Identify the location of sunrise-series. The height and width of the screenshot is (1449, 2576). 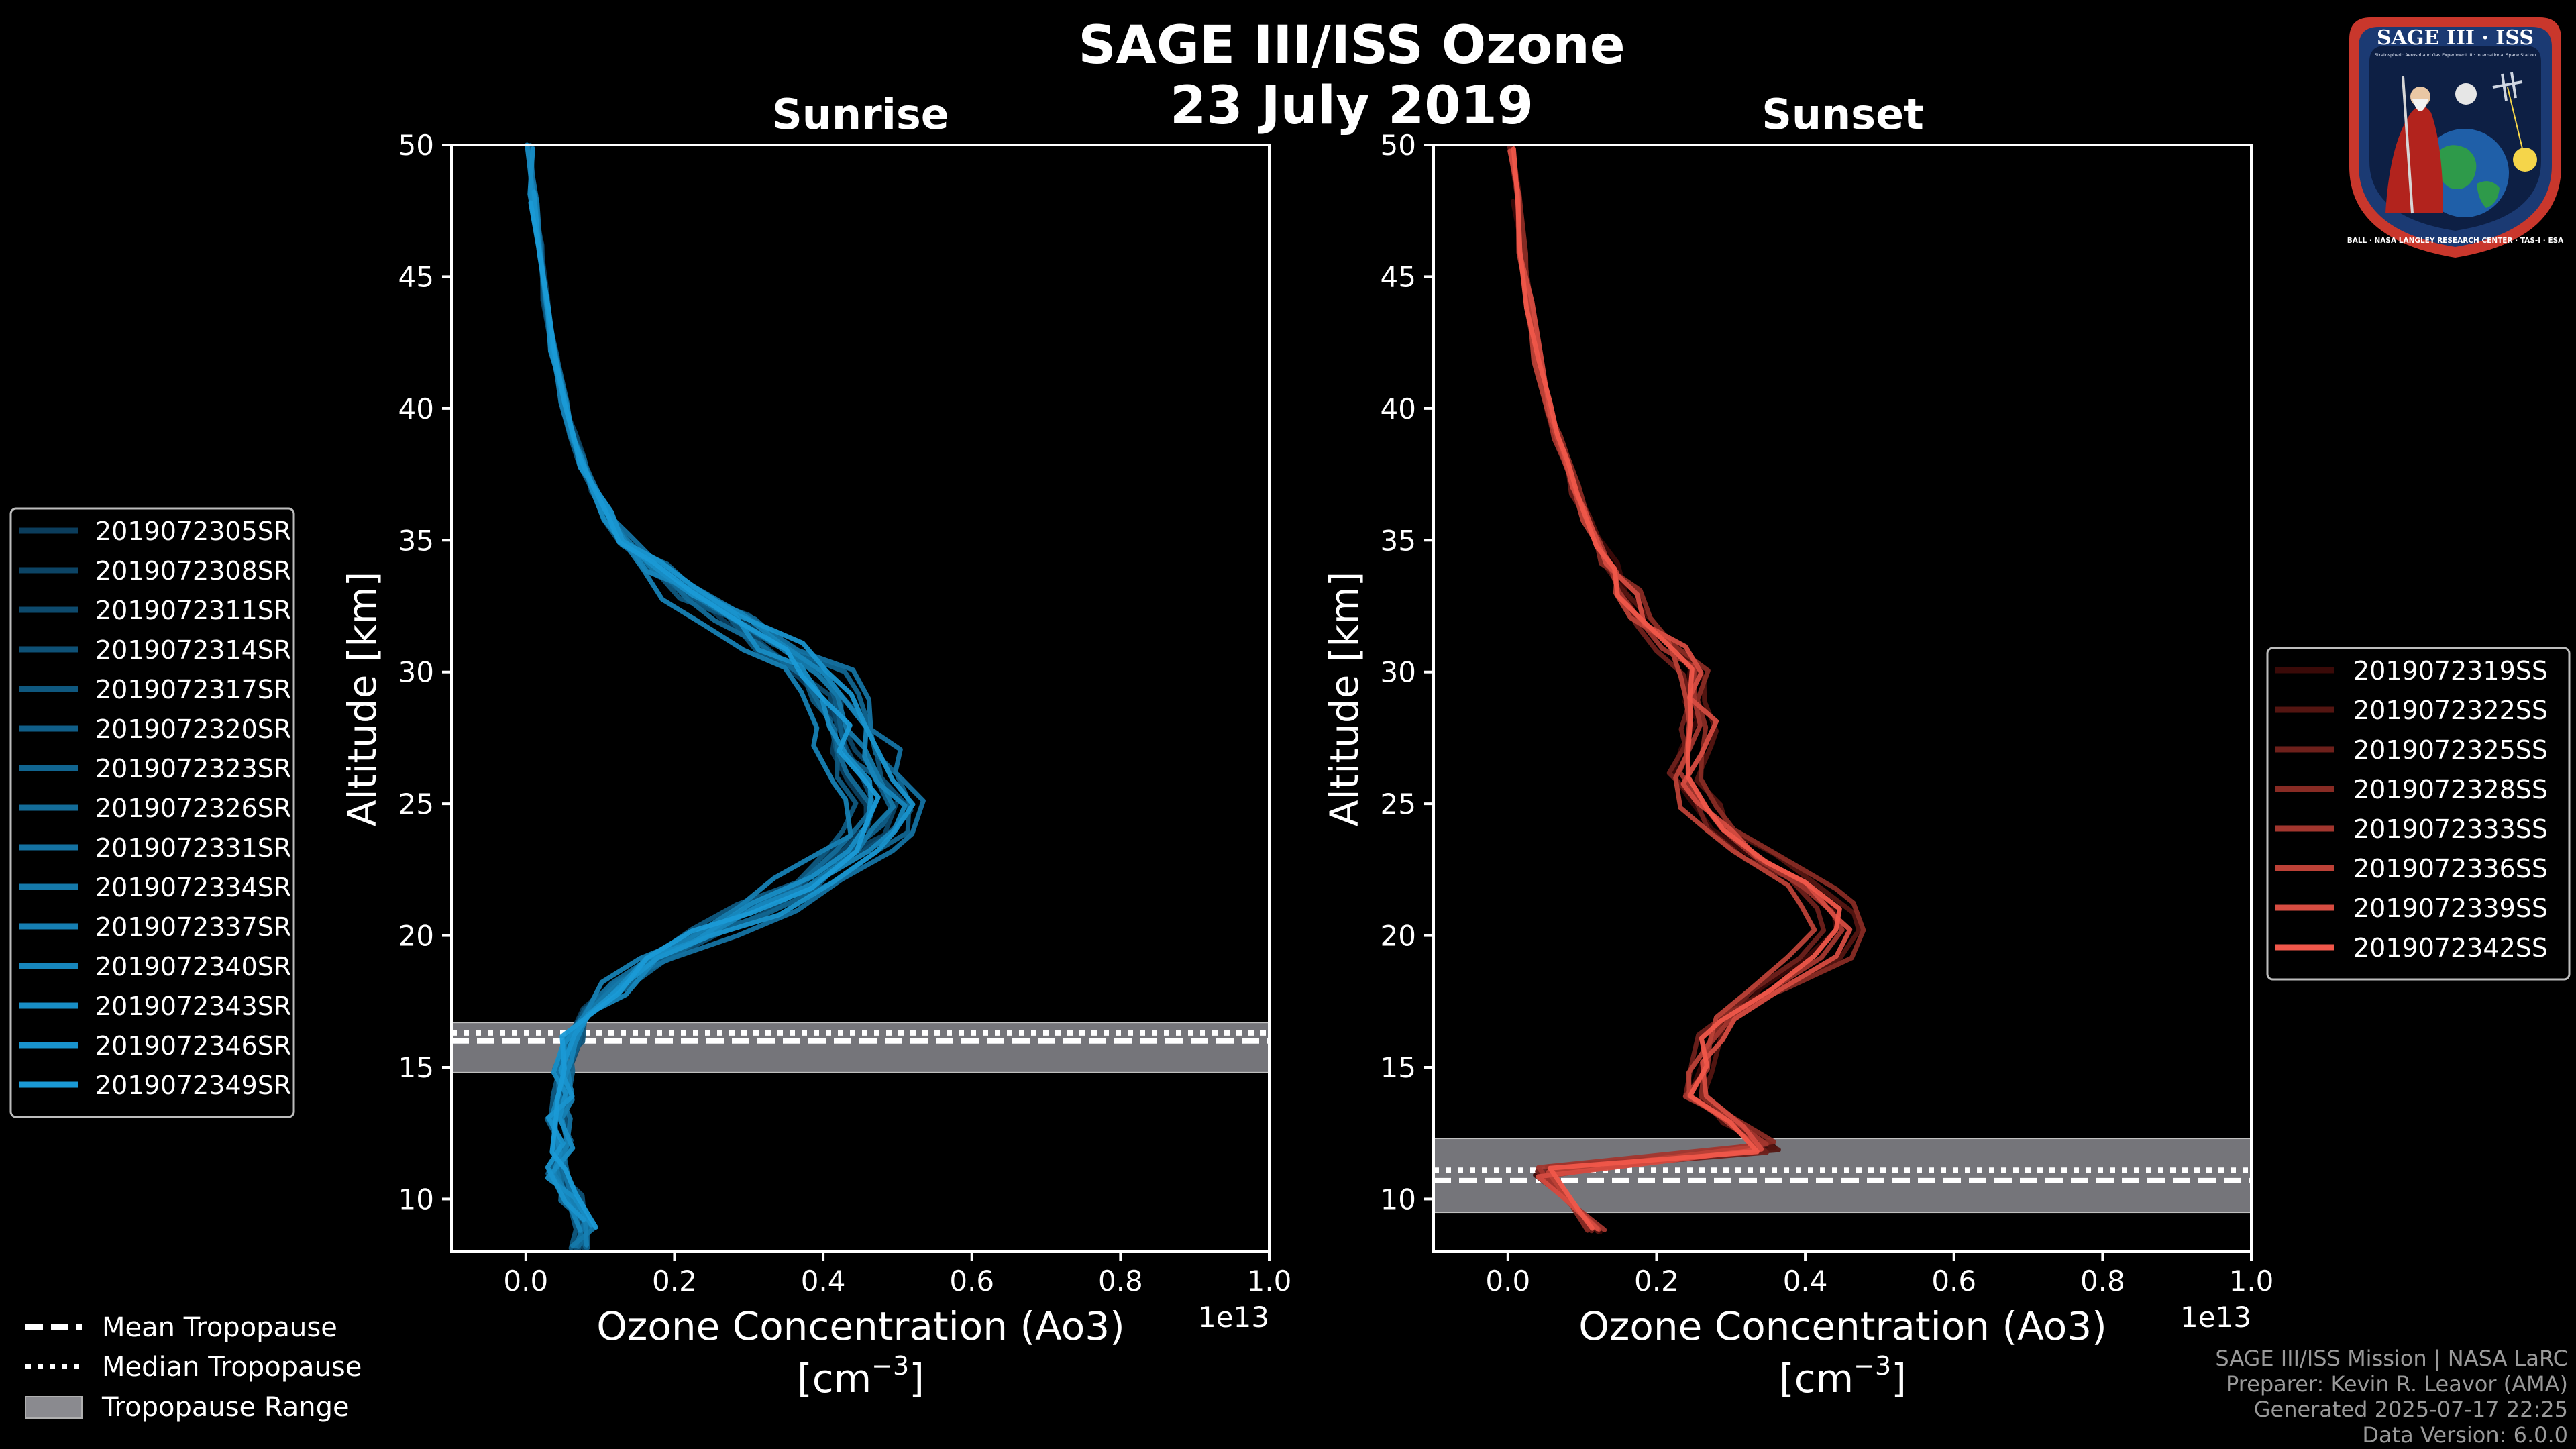
(725, 697).